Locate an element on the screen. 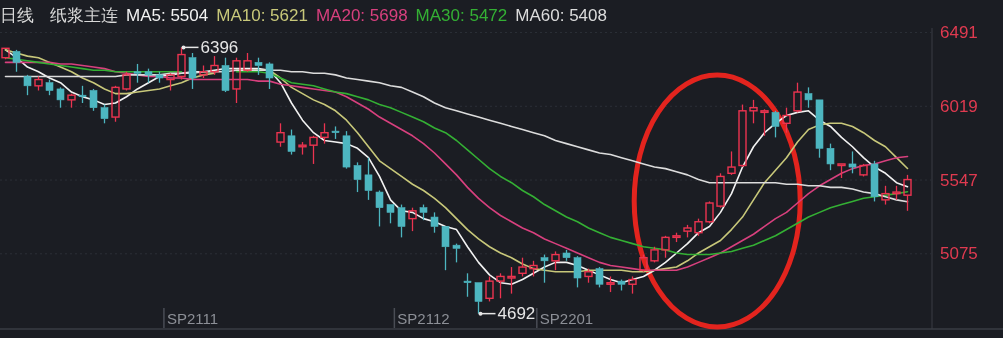  chart-subtitle: 纸浆主连 is located at coordinates (84, 15).